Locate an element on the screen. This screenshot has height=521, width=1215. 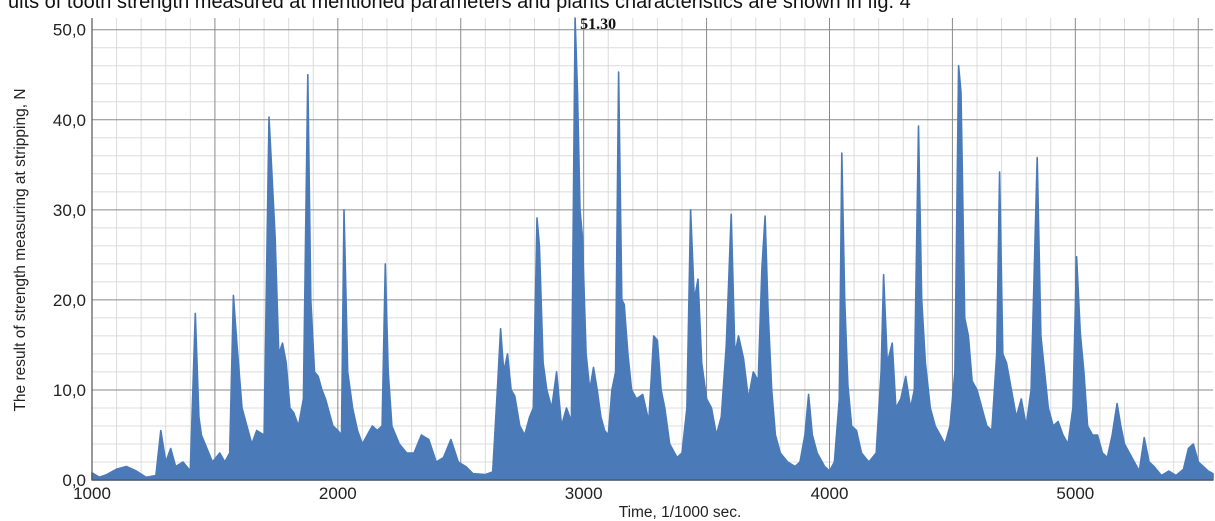
x-tick-label: 3000 is located at coordinates (584, 493).